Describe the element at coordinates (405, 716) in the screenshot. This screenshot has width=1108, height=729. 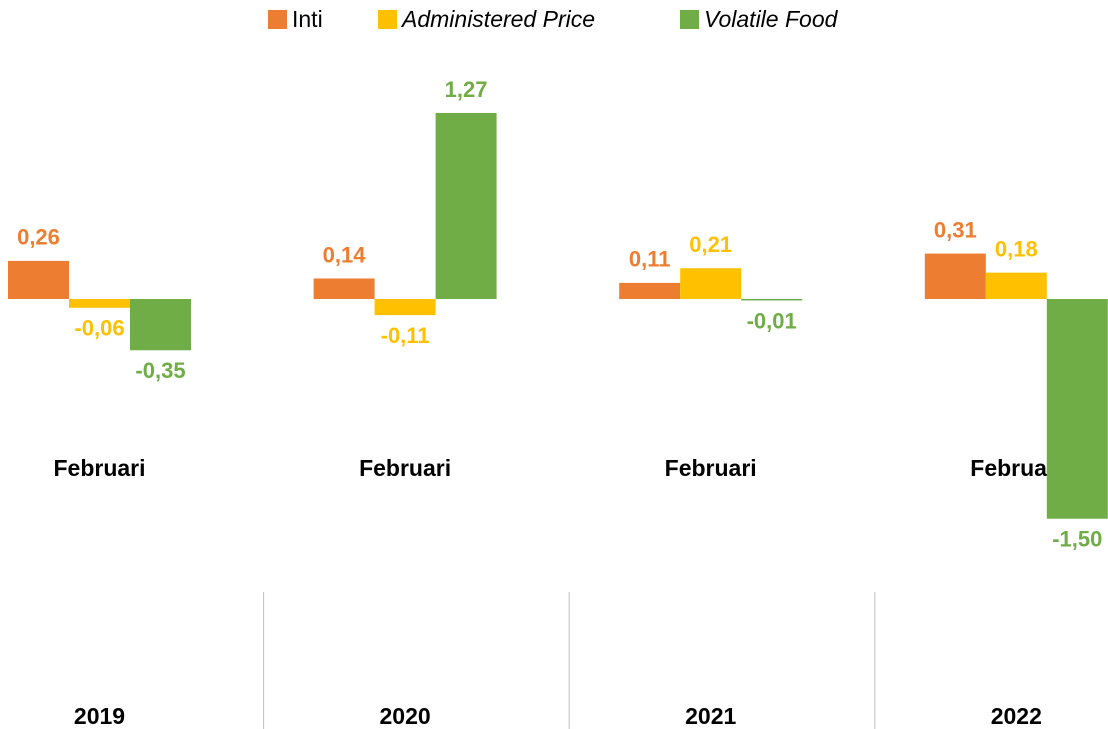
I see `x-tick-label: 2020` at that location.